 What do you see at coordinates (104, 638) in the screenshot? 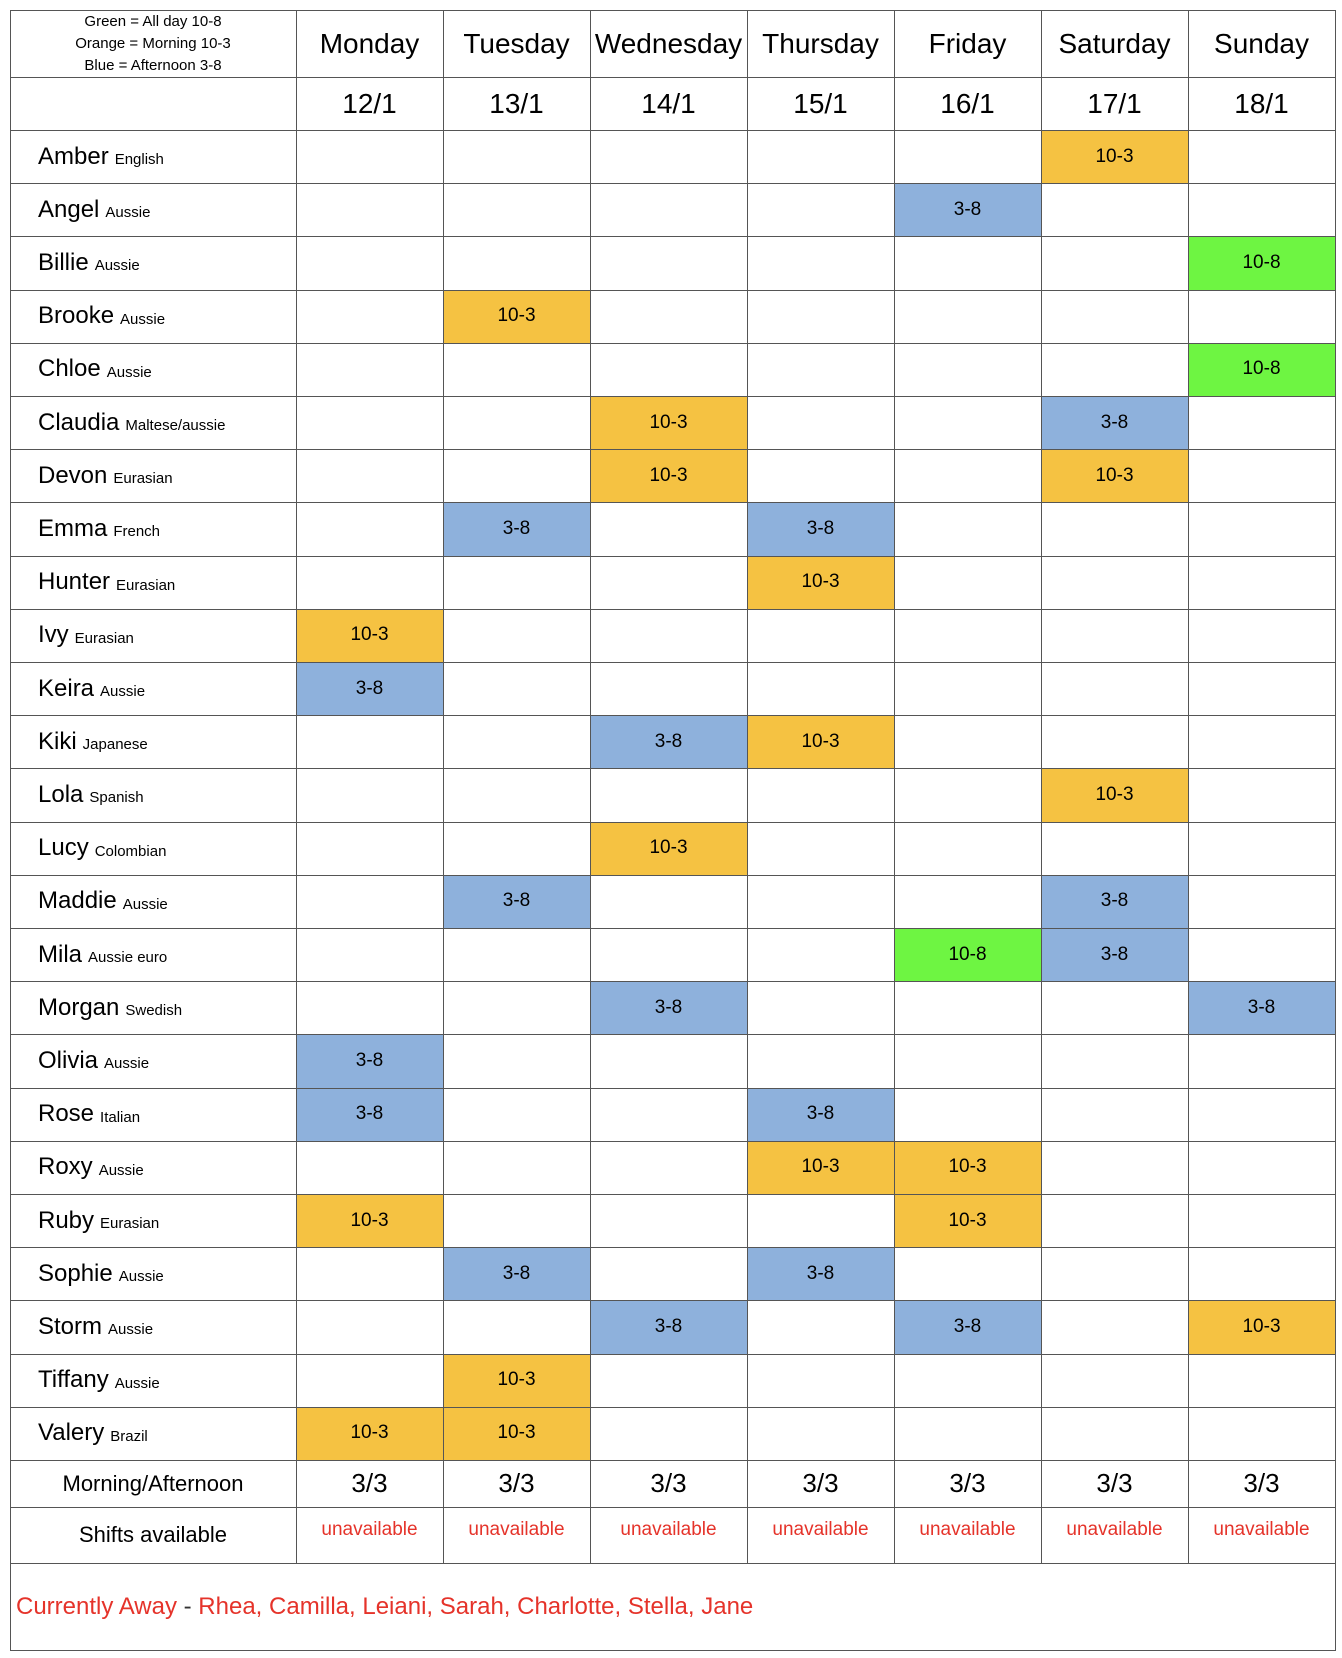
I see `staff-nationality: Eurasian` at bounding box center [104, 638].